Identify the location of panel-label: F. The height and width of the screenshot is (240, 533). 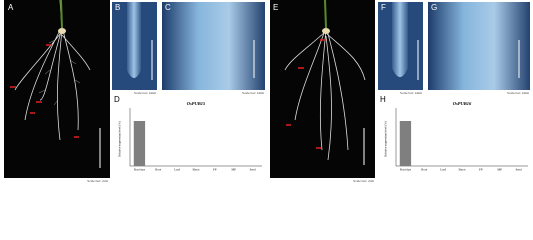
(383, 7).